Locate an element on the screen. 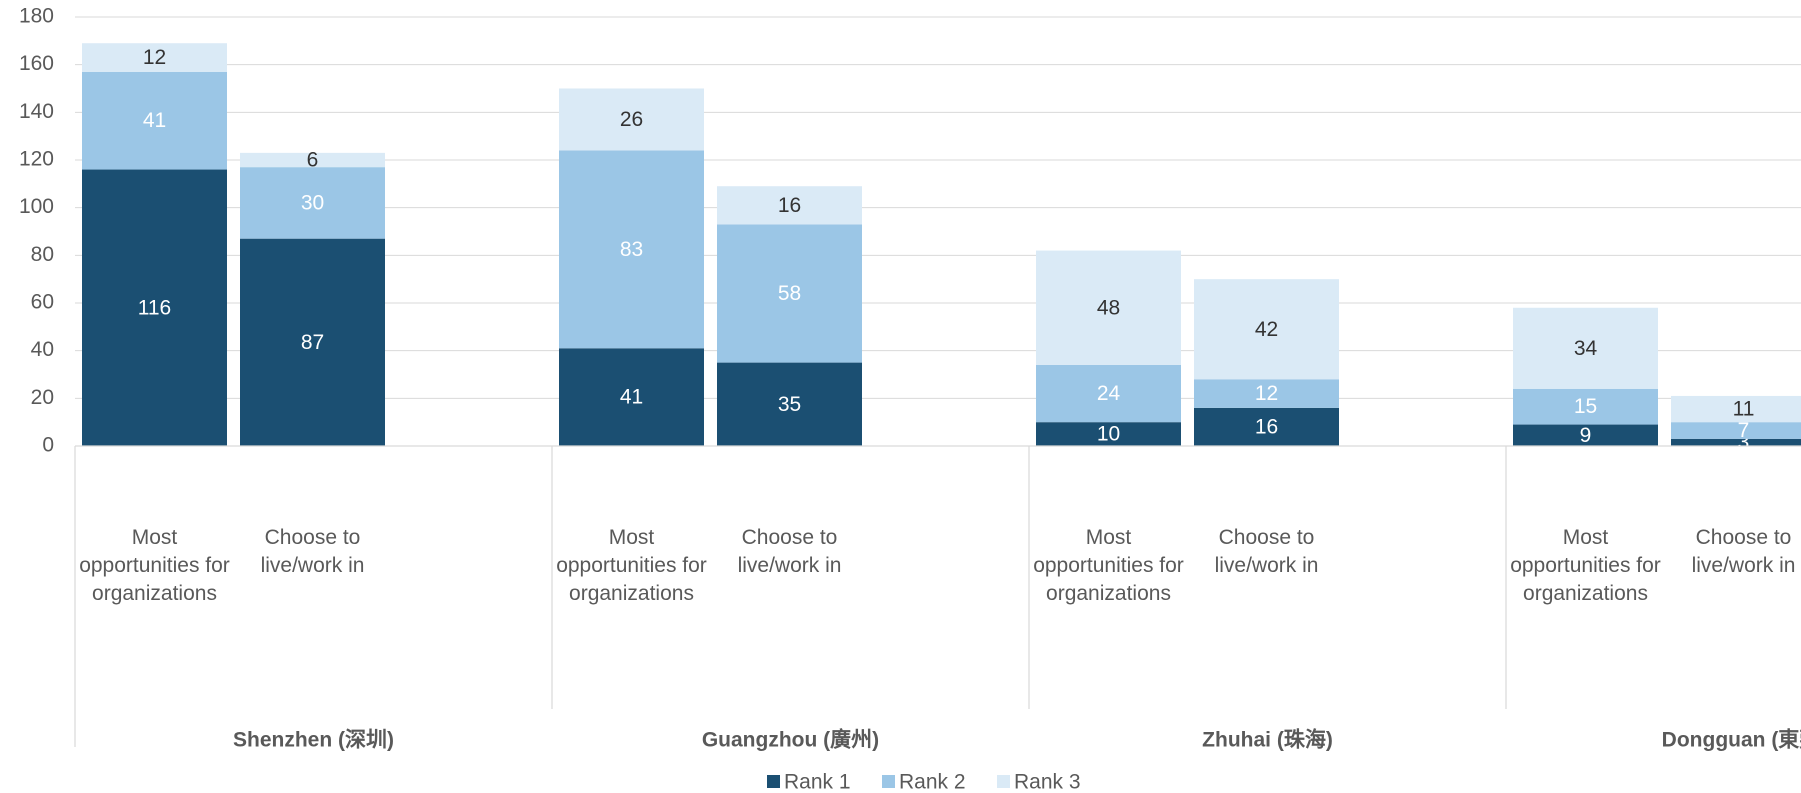 This screenshot has width=1801, height=793. y-tick-label: 140 is located at coordinates (36, 111).